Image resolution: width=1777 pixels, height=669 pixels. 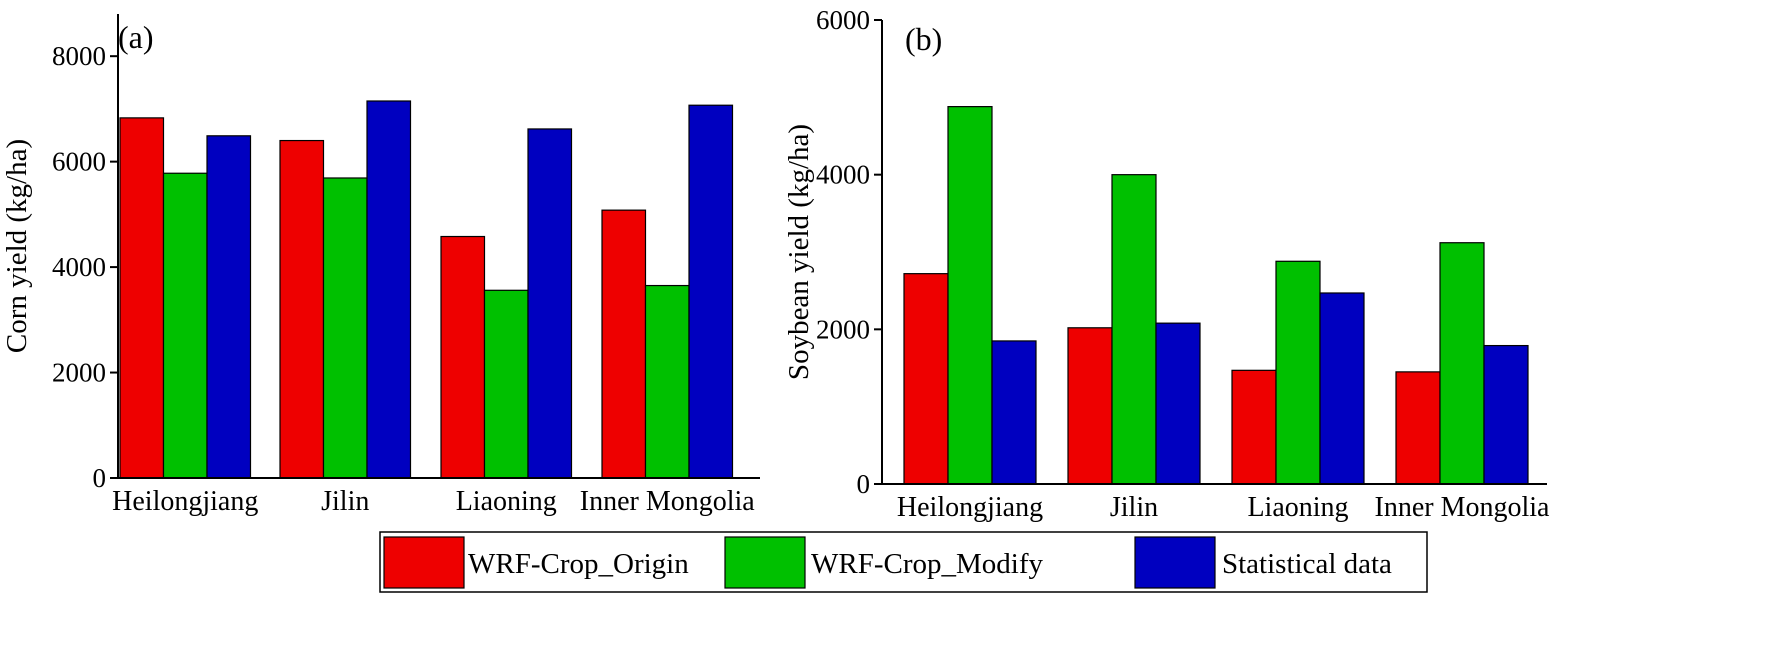 What do you see at coordinates (79, 56) in the screenshot?
I see `y-tick-label-a-4: 8000` at bounding box center [79, 56].